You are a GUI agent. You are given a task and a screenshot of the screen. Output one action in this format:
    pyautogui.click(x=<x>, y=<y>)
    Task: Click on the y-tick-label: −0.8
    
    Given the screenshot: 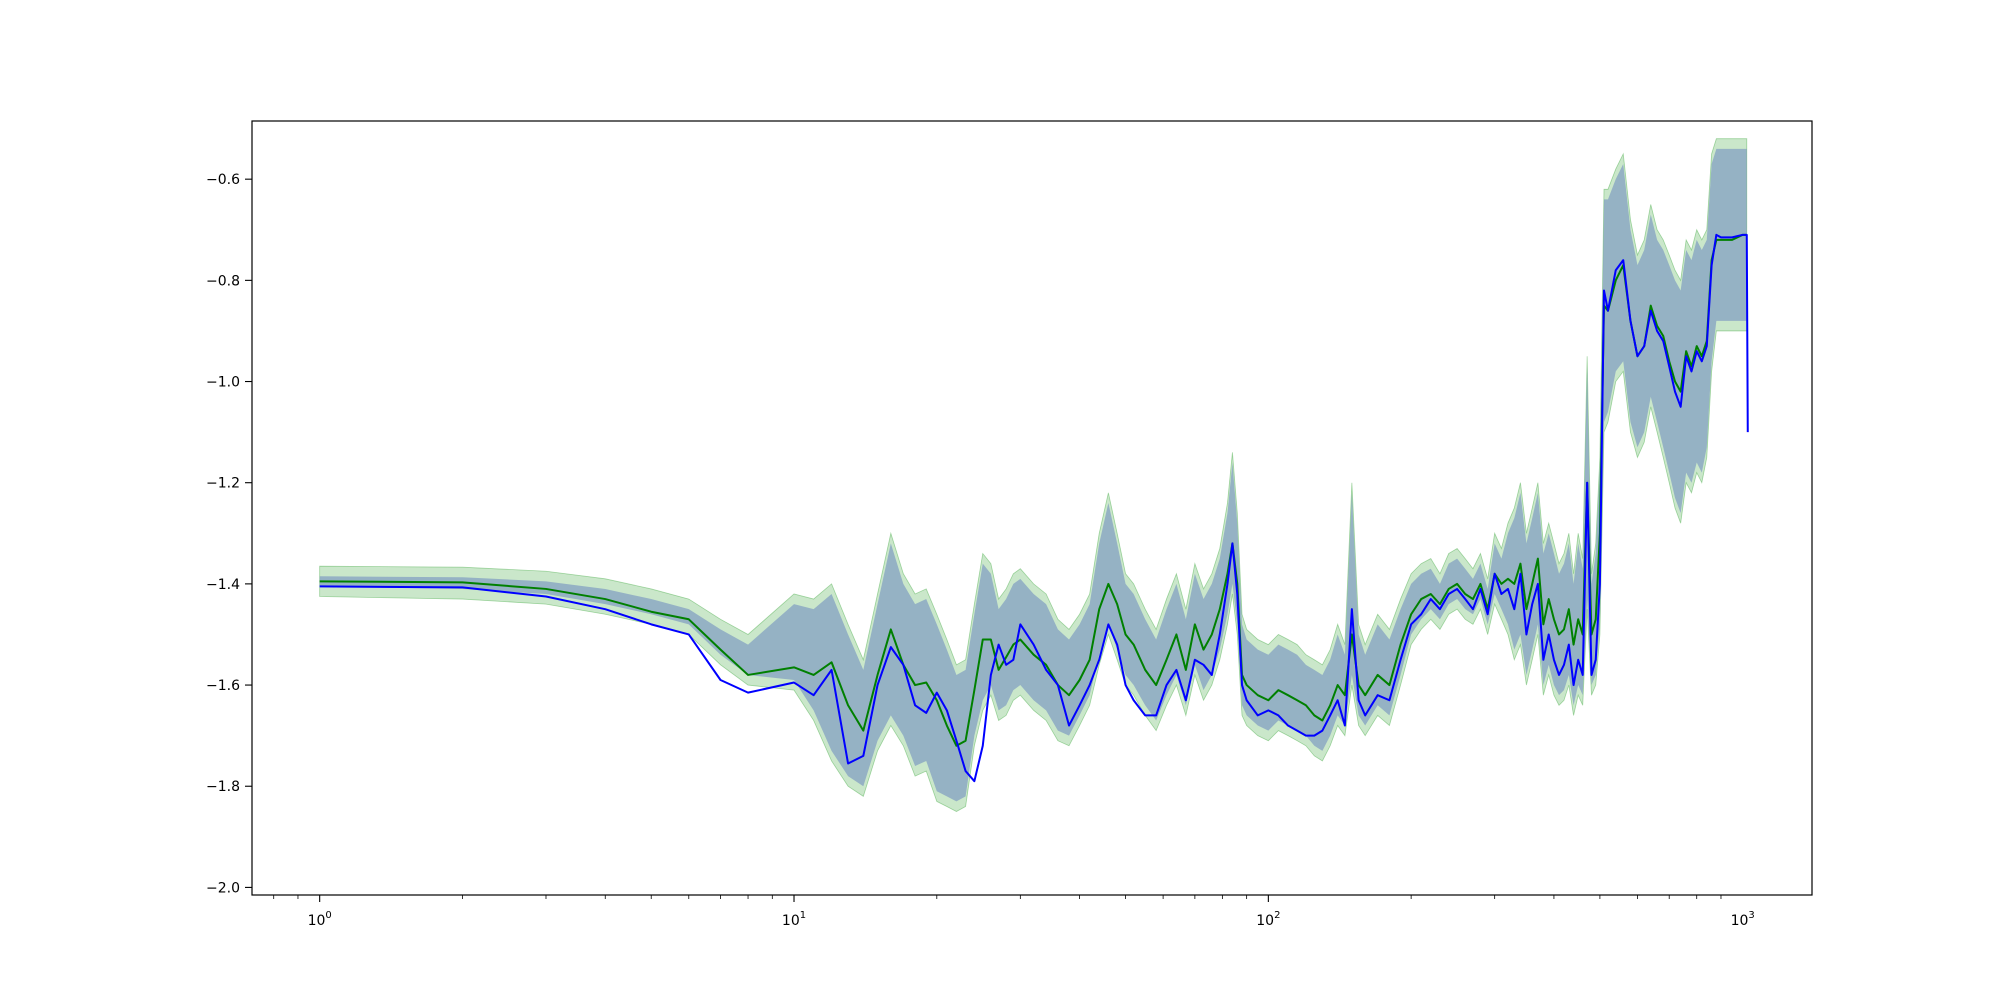 What is the action you would take?
    pyautogui.click(x=223, y=281)
    